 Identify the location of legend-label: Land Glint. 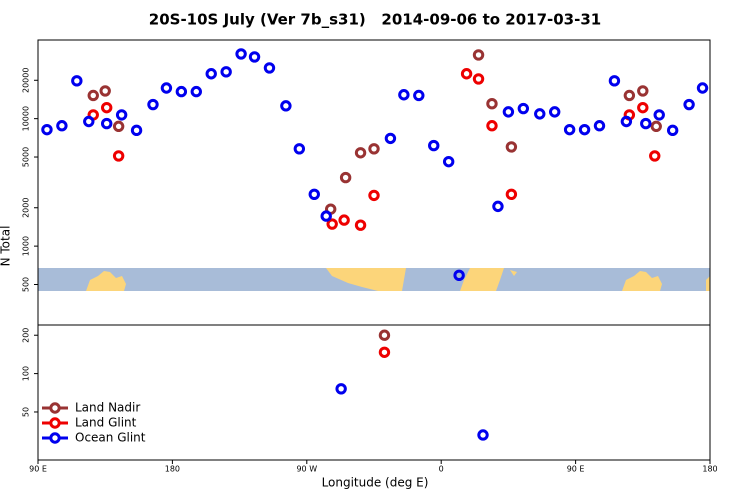
(106, 423).